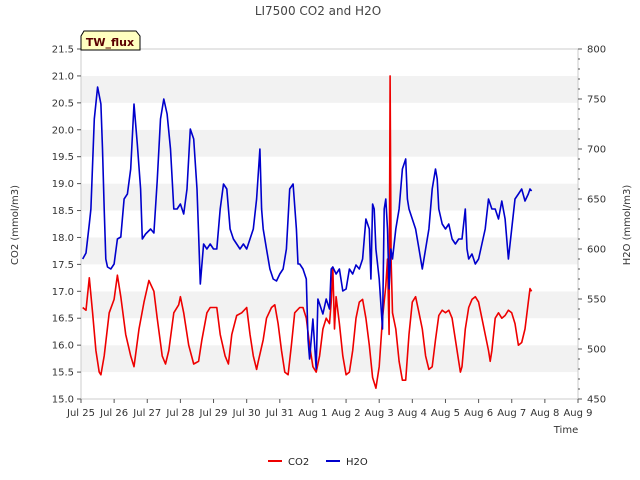 The image size is (640, 480). Describe the element at coordinates (63, 292) in the screenshot. I see `y-left-tick-label: 17.0` at that location.